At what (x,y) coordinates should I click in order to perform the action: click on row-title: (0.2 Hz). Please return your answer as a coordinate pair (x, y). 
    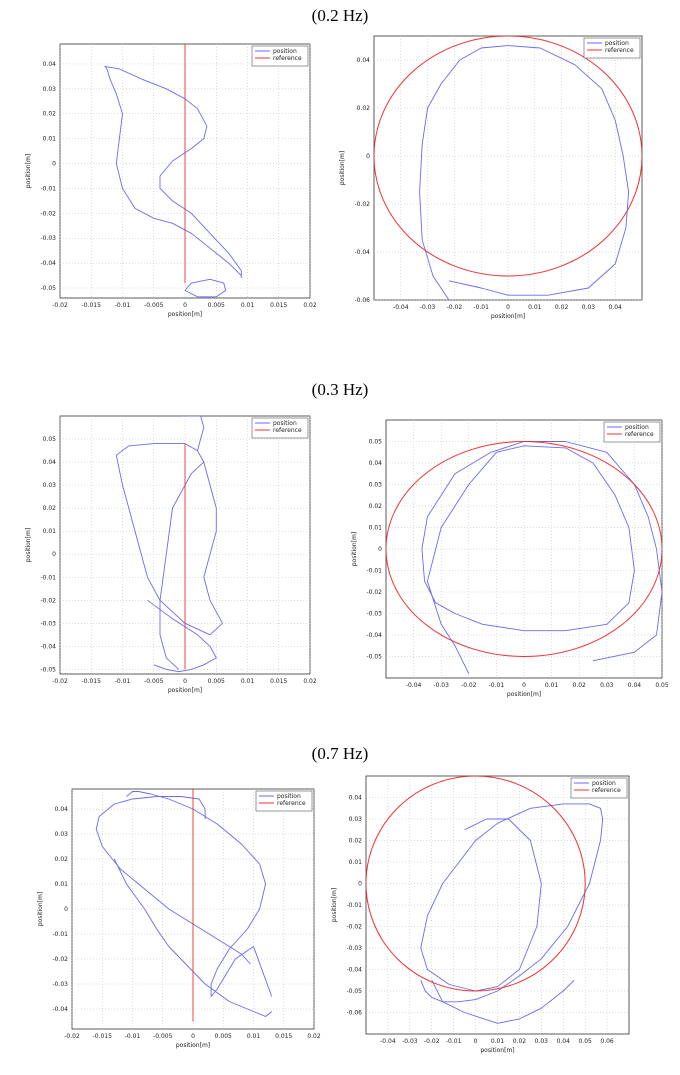
    Looking at the image, I should click on (340, 15).